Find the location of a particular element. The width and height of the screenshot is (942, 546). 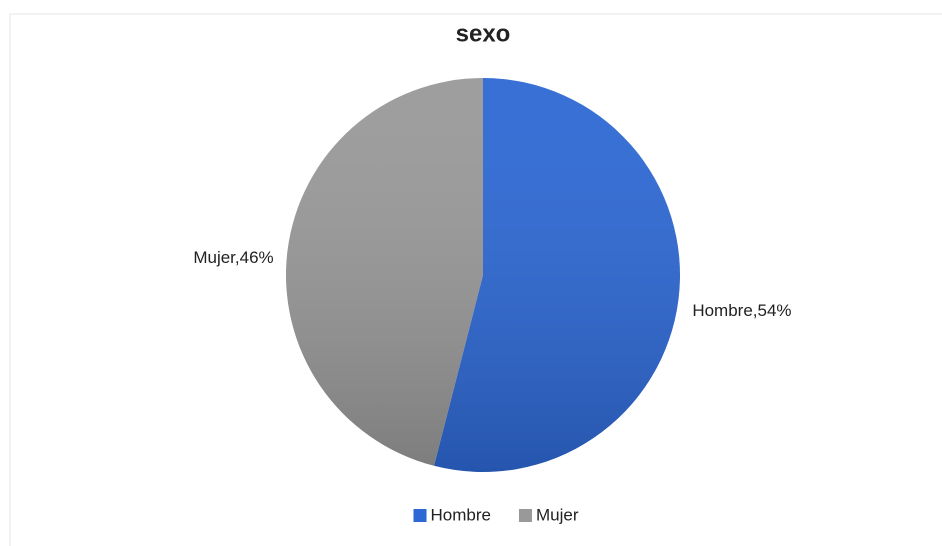

legend-label: Hombre is located at coordinates (461, 514).